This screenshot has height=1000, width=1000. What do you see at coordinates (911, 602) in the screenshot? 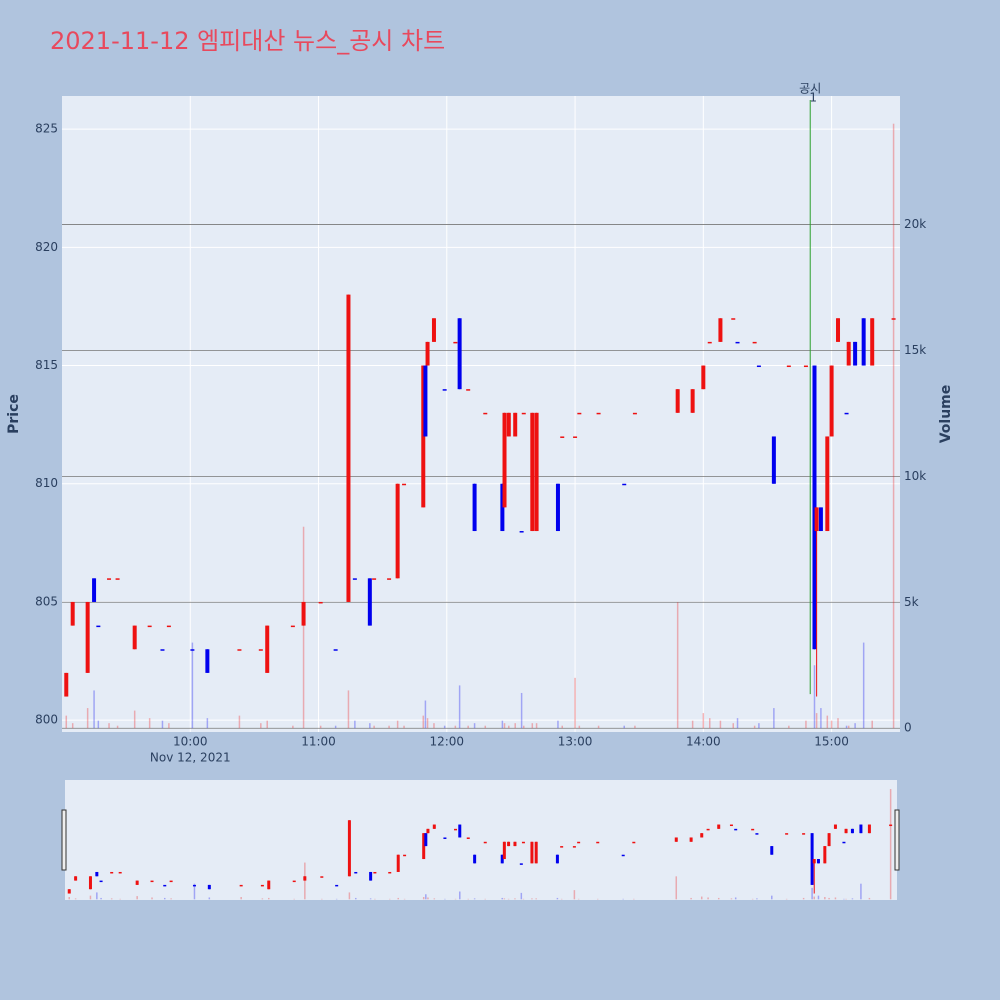
I see `y2-tick-label: 5k` at bounding box center [911, 602].